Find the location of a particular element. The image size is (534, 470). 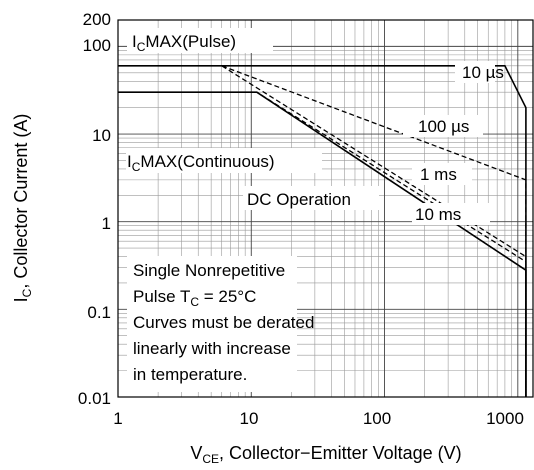

x-tick-label: 1 is located at coordinates (117, 418).